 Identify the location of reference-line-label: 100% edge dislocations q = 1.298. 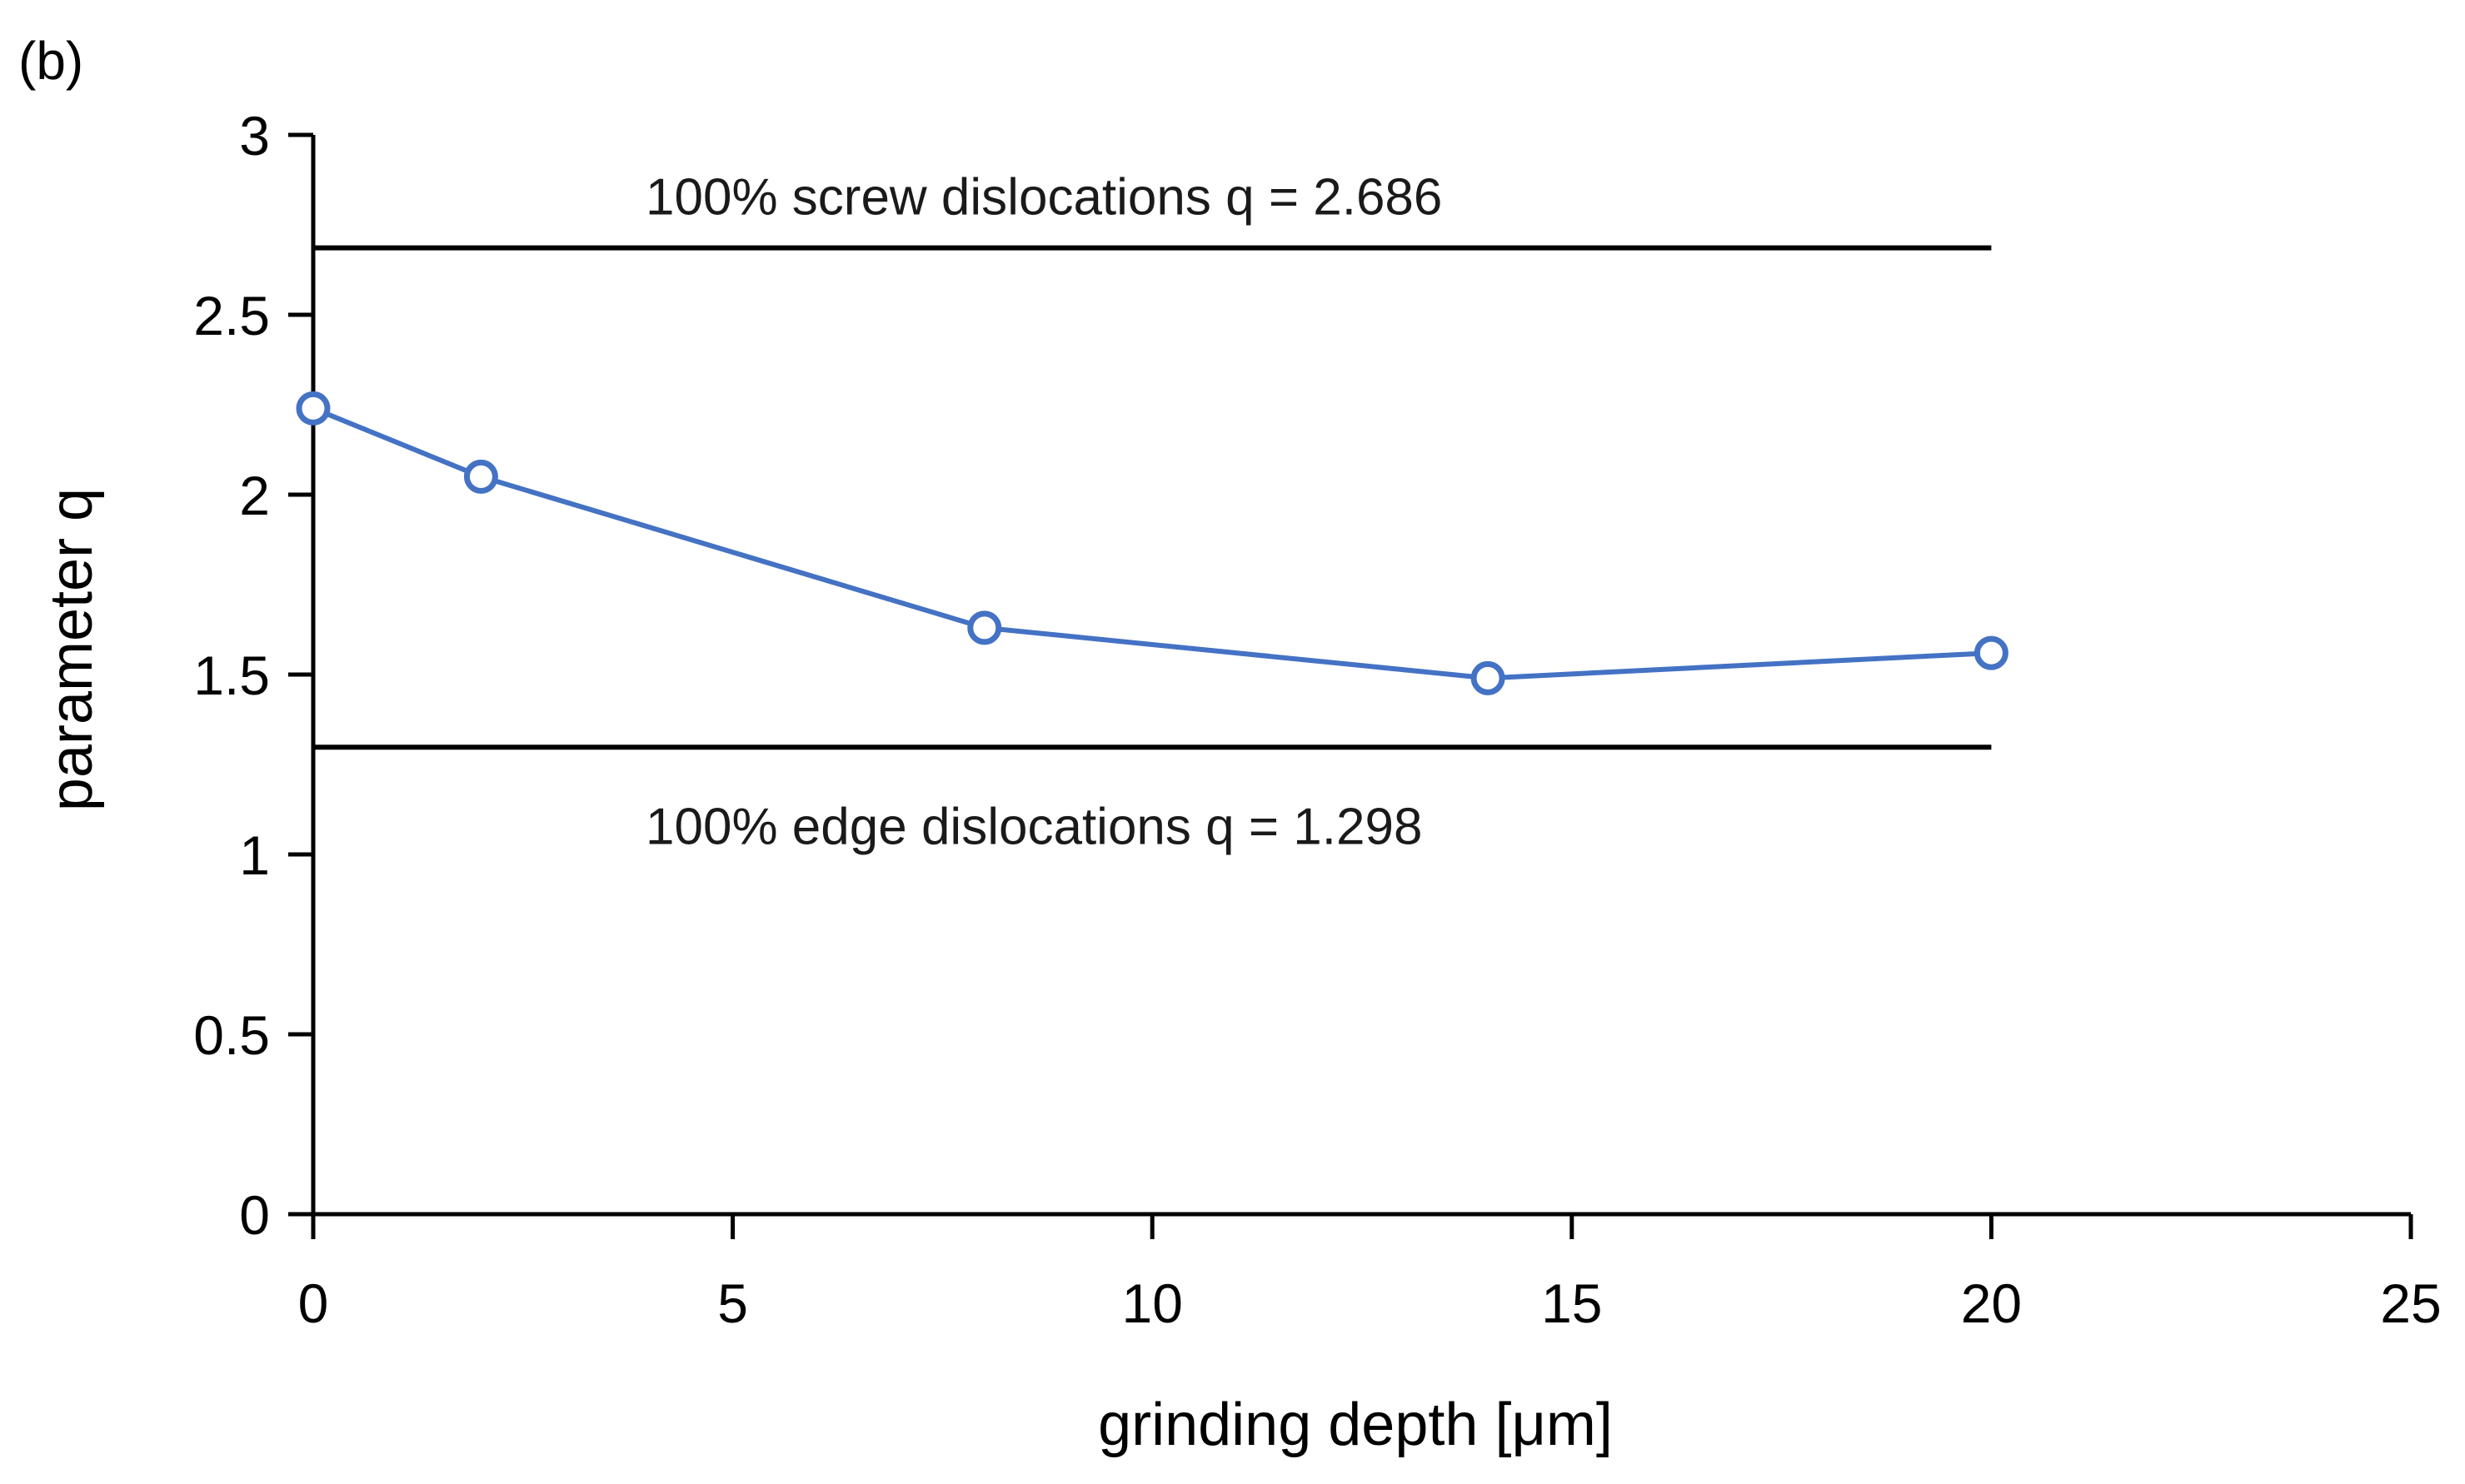
(1034, 826).